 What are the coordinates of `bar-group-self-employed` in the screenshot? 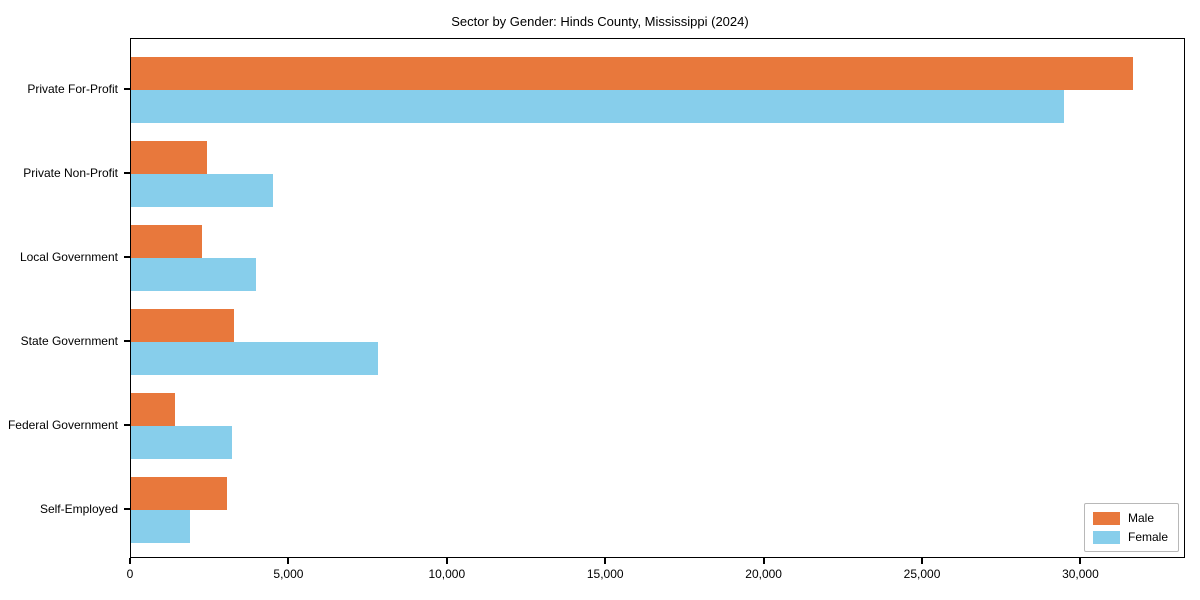 It's located at (657, 510).